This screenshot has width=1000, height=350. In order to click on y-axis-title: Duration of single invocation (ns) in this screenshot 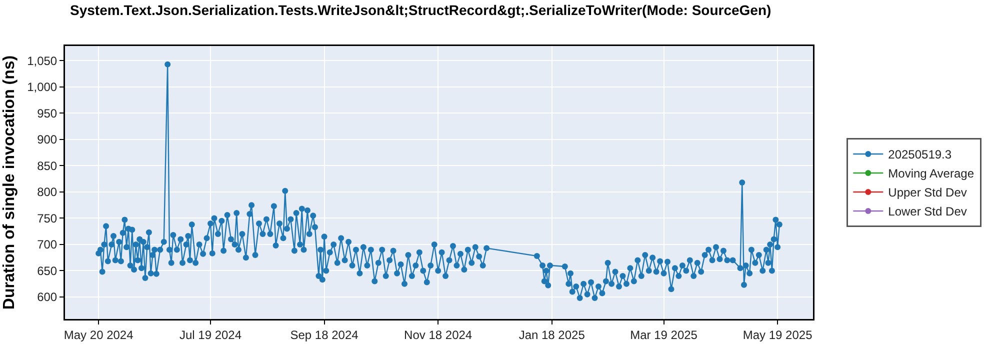, I will do `click(9, 182)`.